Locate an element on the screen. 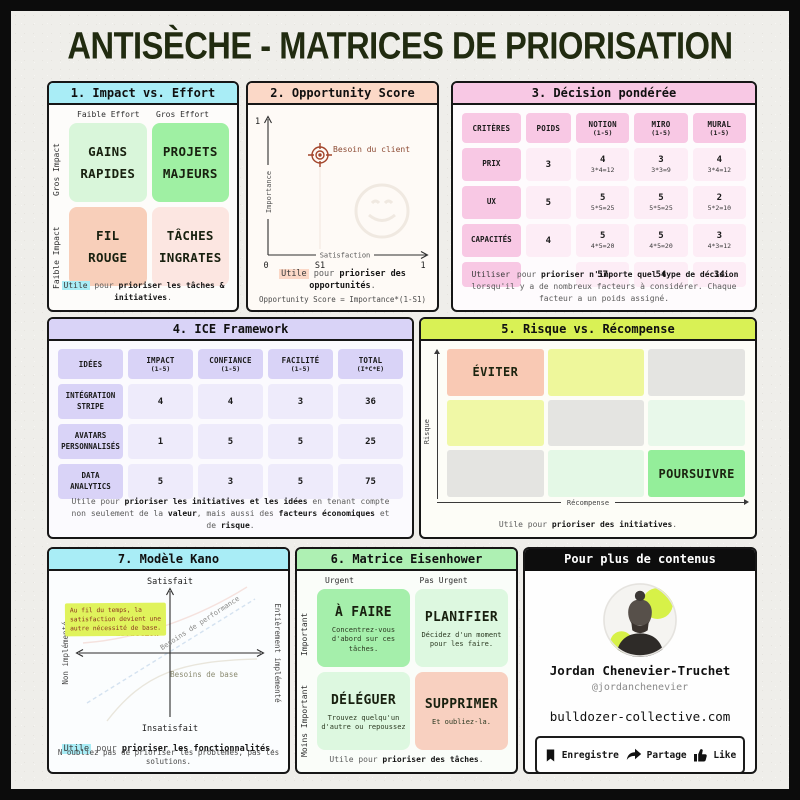 The height and width of the screenshot is (800, 800). quadrant-label: TÂCHES INGRATES is located at coordinates (190, 246).